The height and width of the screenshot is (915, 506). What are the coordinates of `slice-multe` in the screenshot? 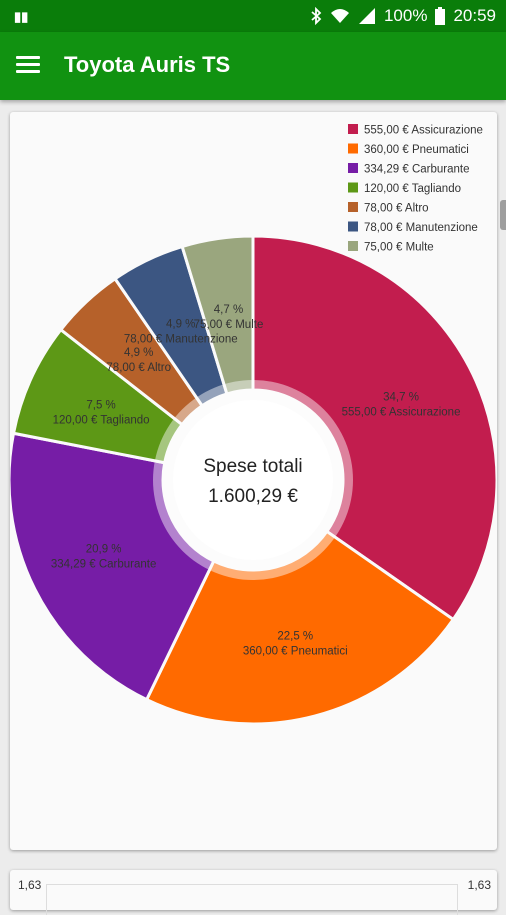 It's located at (217, 315).